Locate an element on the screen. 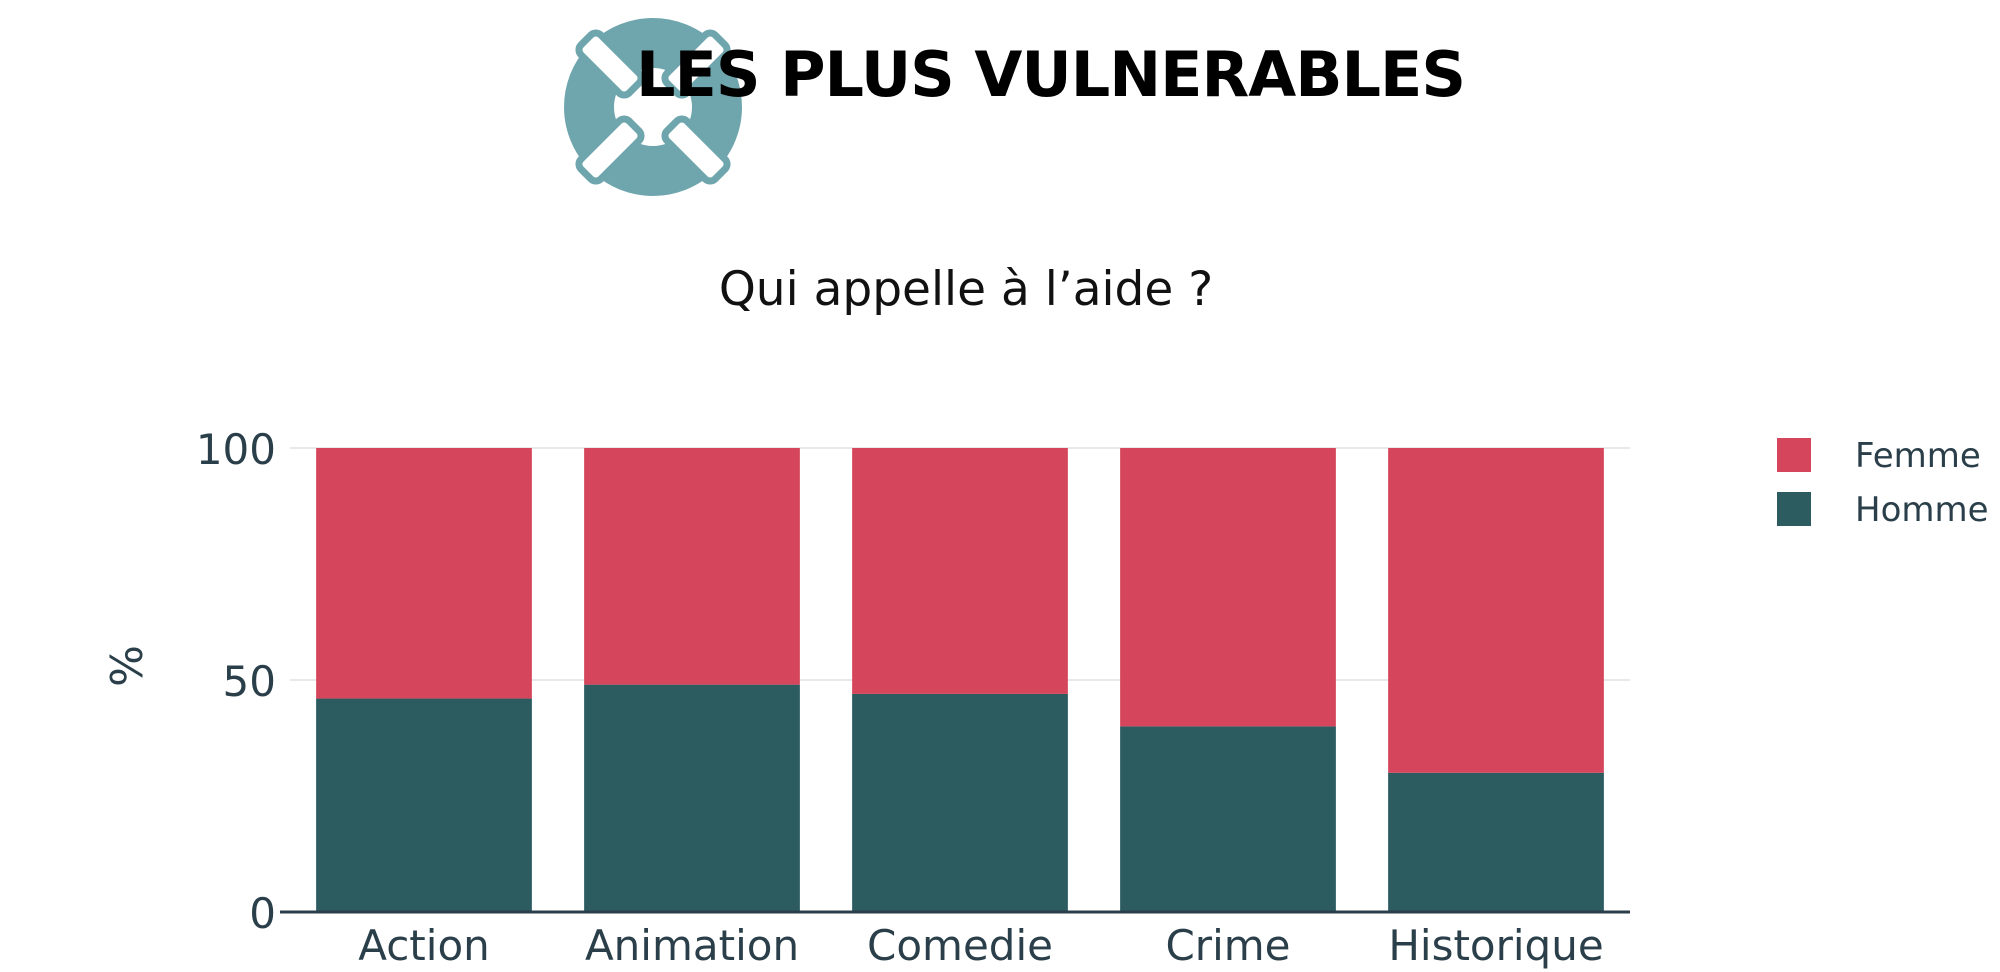 The image size is (2000, 972). y-tick-label: 0 is located at coordinates (262, 913).